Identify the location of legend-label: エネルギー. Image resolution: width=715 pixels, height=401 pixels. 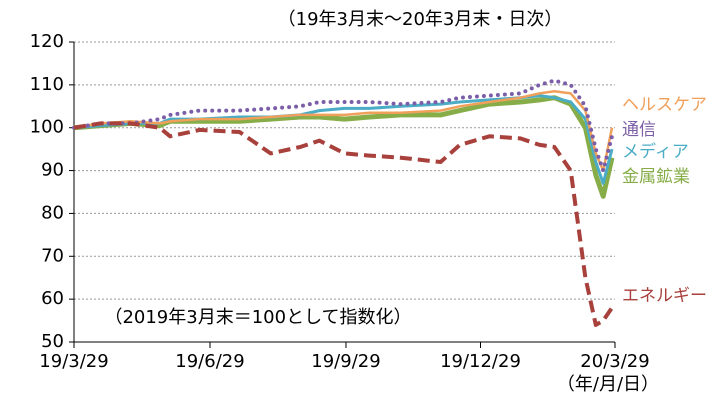
(664, 296).